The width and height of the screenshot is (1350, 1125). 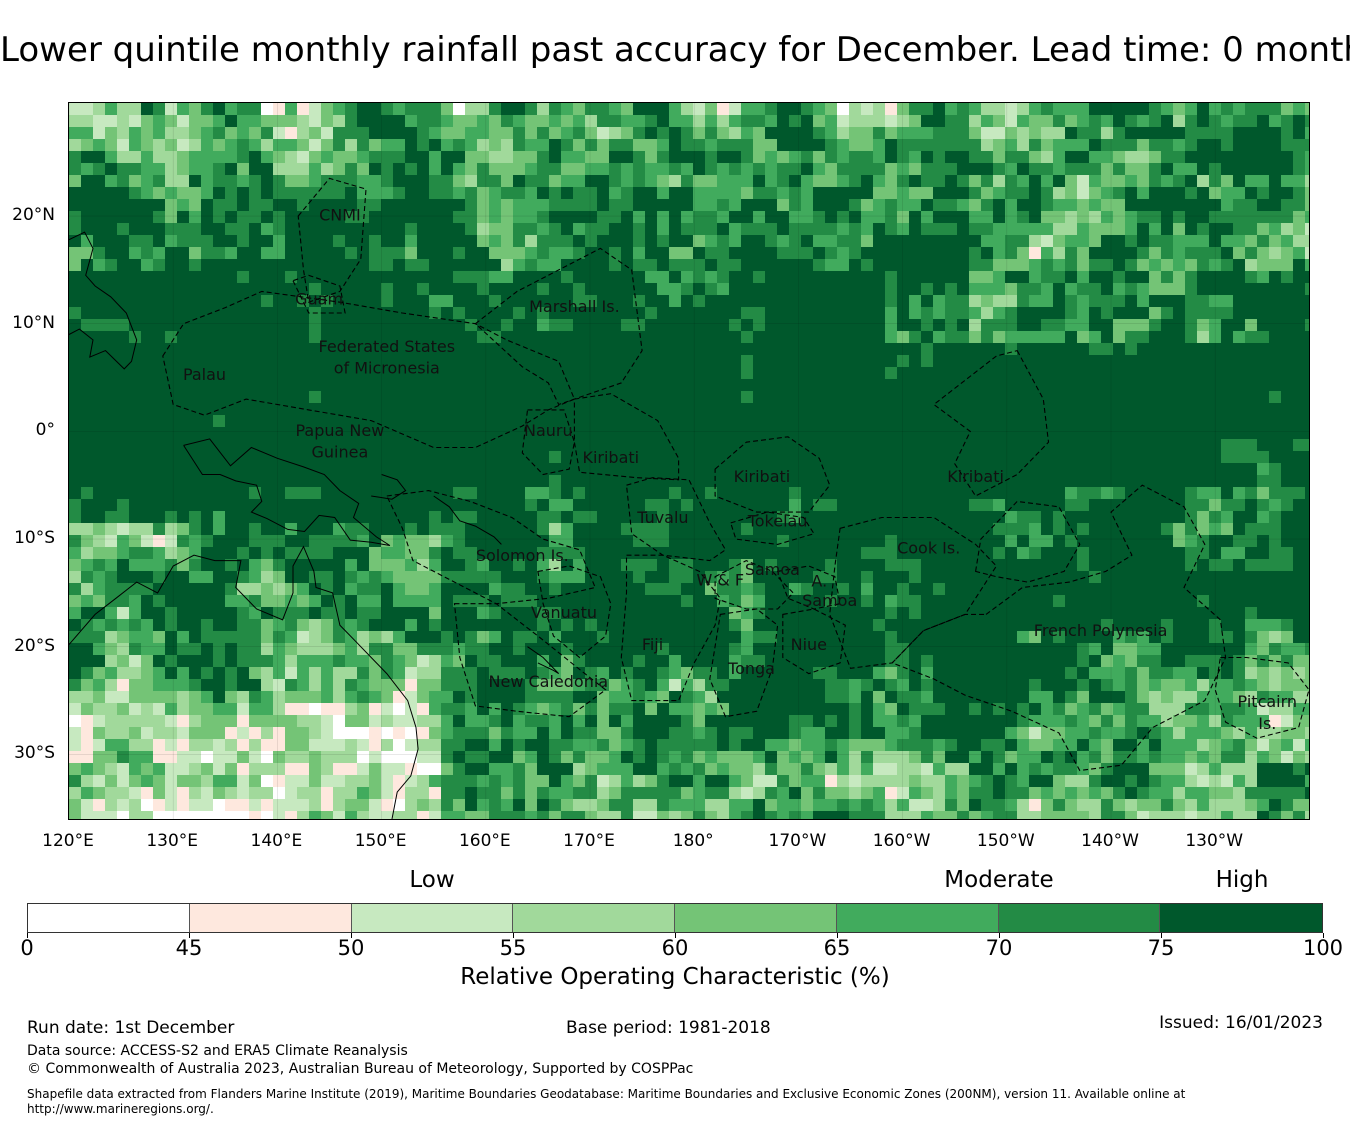 I want to click on region-label: Is., so click(x=1267, y=723).